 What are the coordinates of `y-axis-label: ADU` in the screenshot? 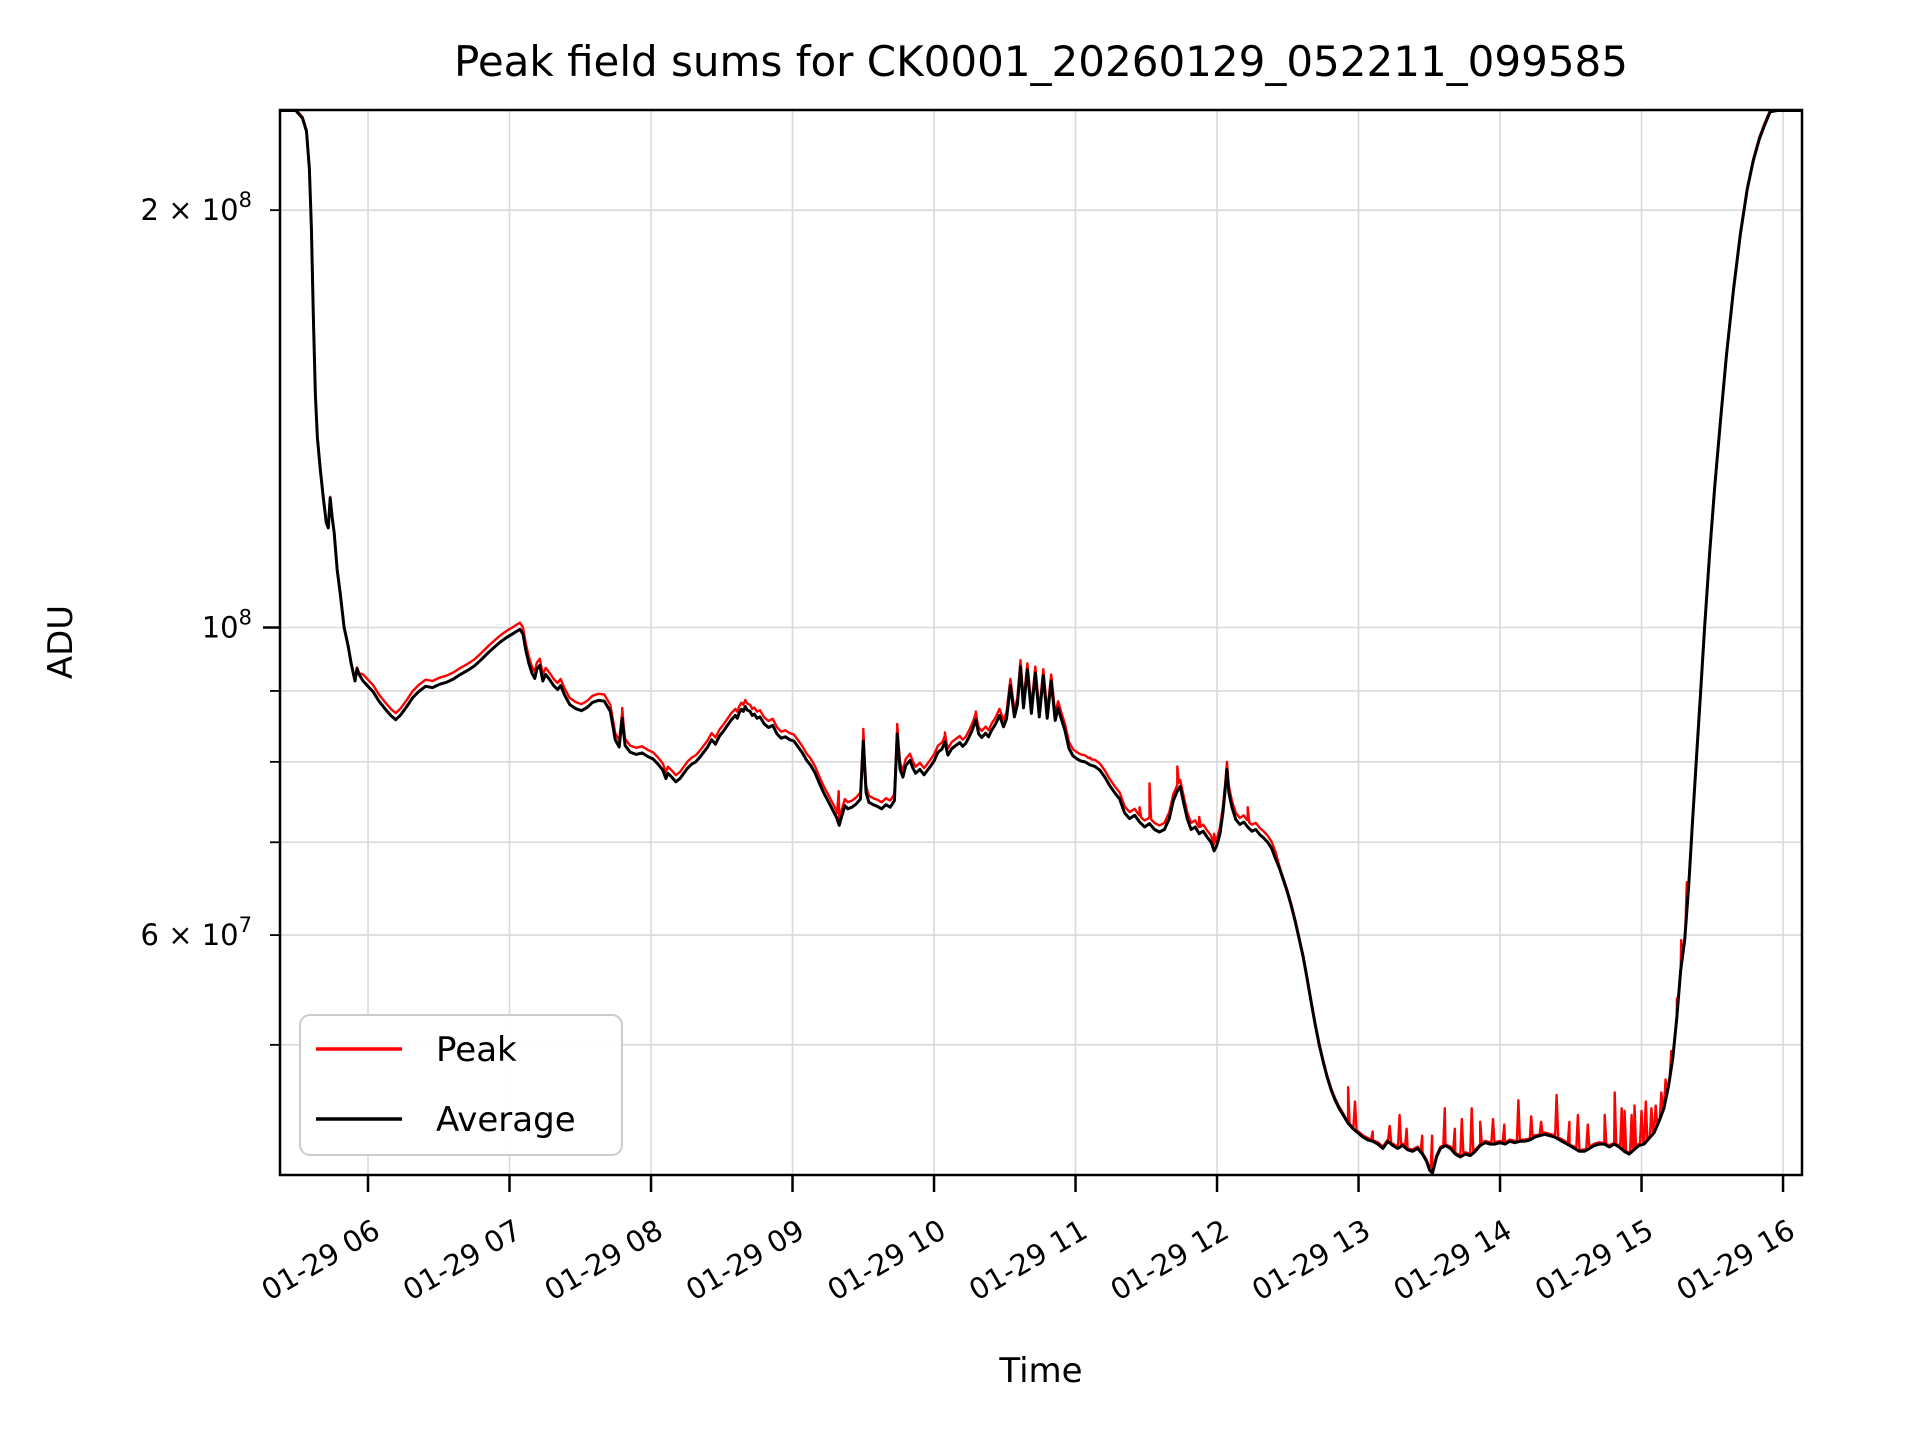 It's located at (61, 642).